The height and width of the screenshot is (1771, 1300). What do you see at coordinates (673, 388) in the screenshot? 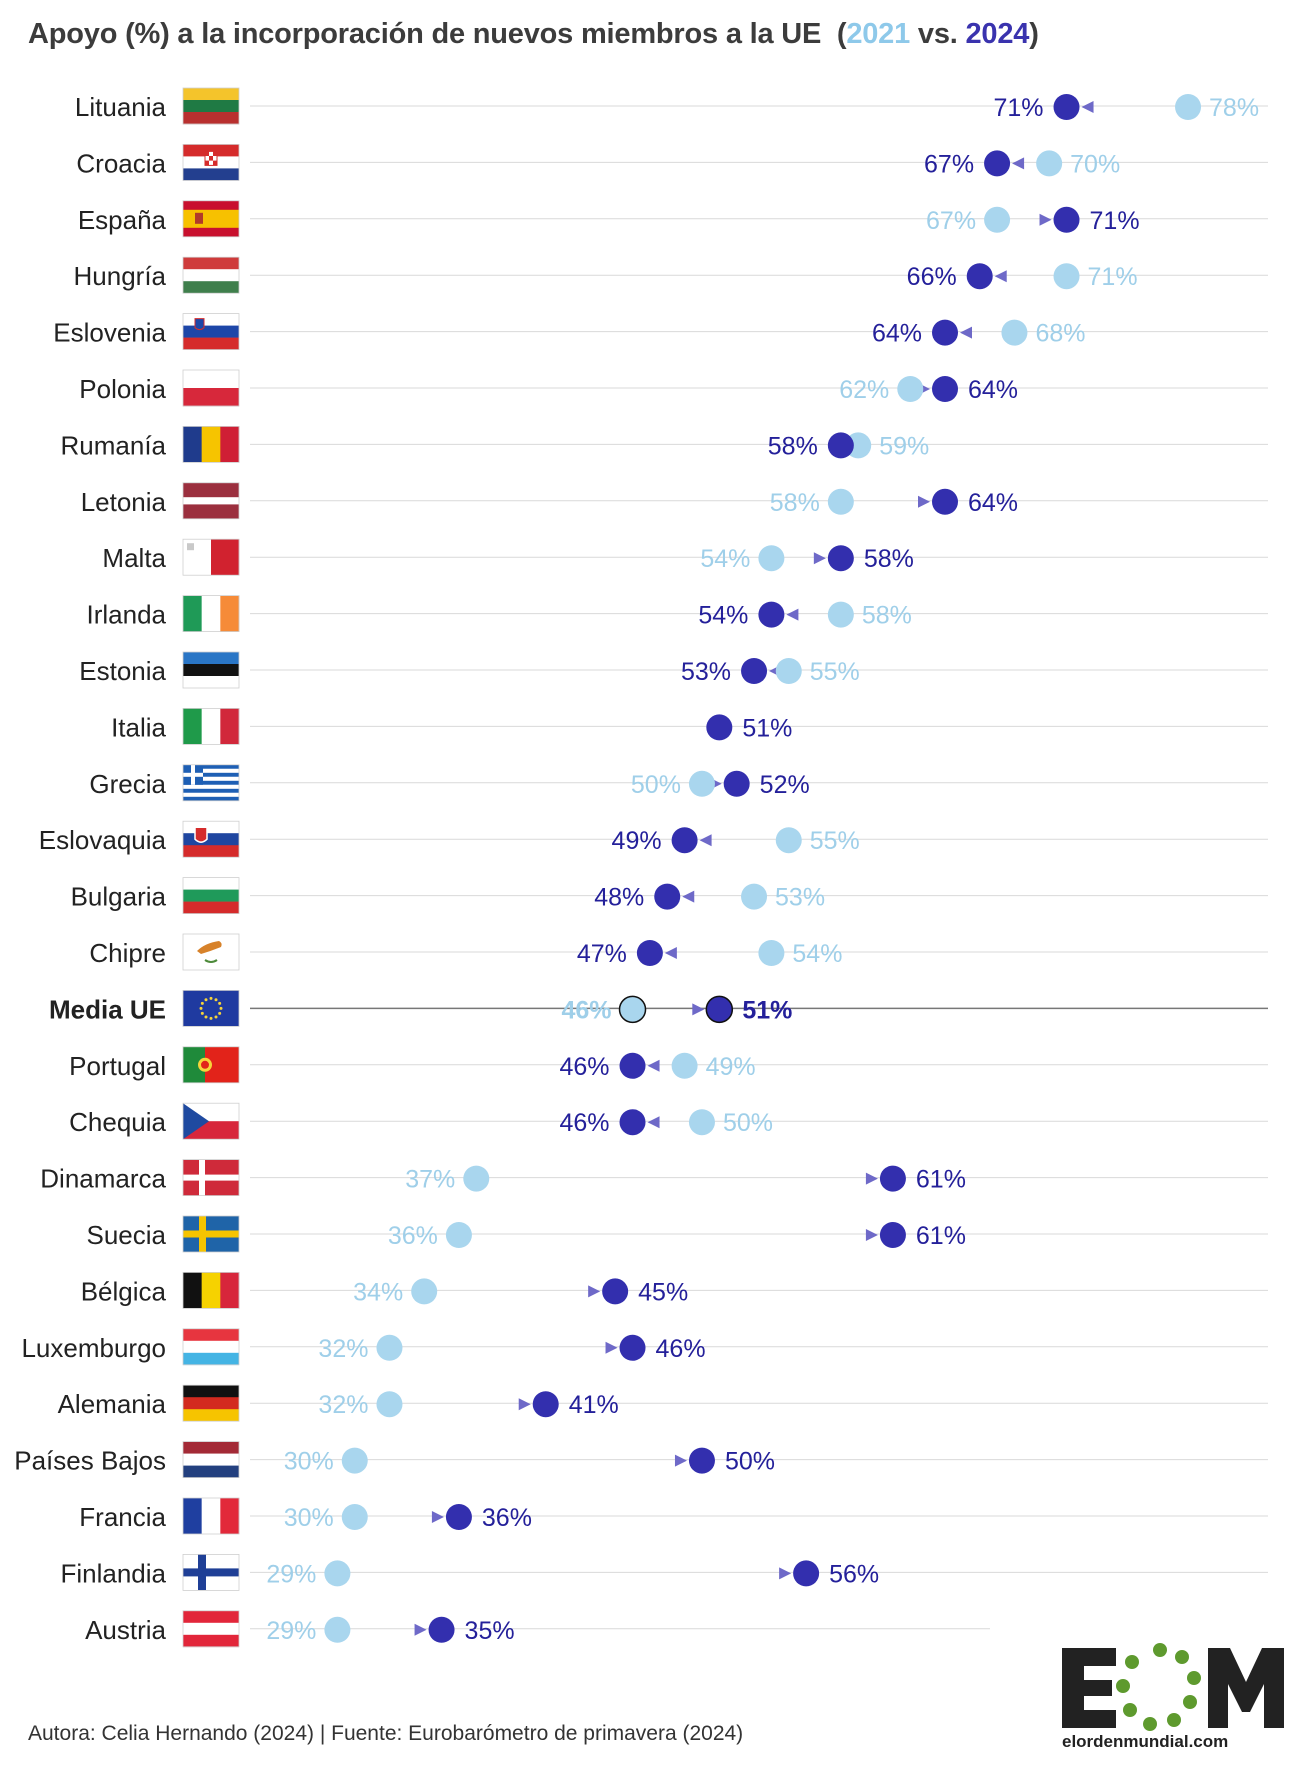
I see `row-poland: Polonia 62% 64%` at bounding box center [673, 388].